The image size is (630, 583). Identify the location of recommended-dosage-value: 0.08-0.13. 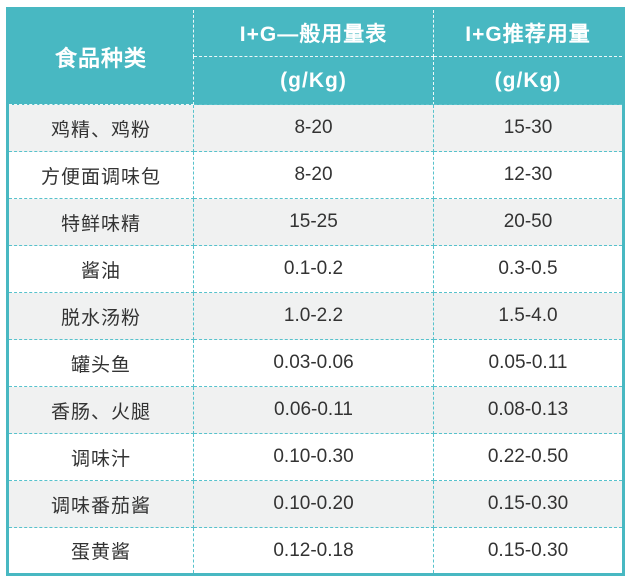
(528, 410).